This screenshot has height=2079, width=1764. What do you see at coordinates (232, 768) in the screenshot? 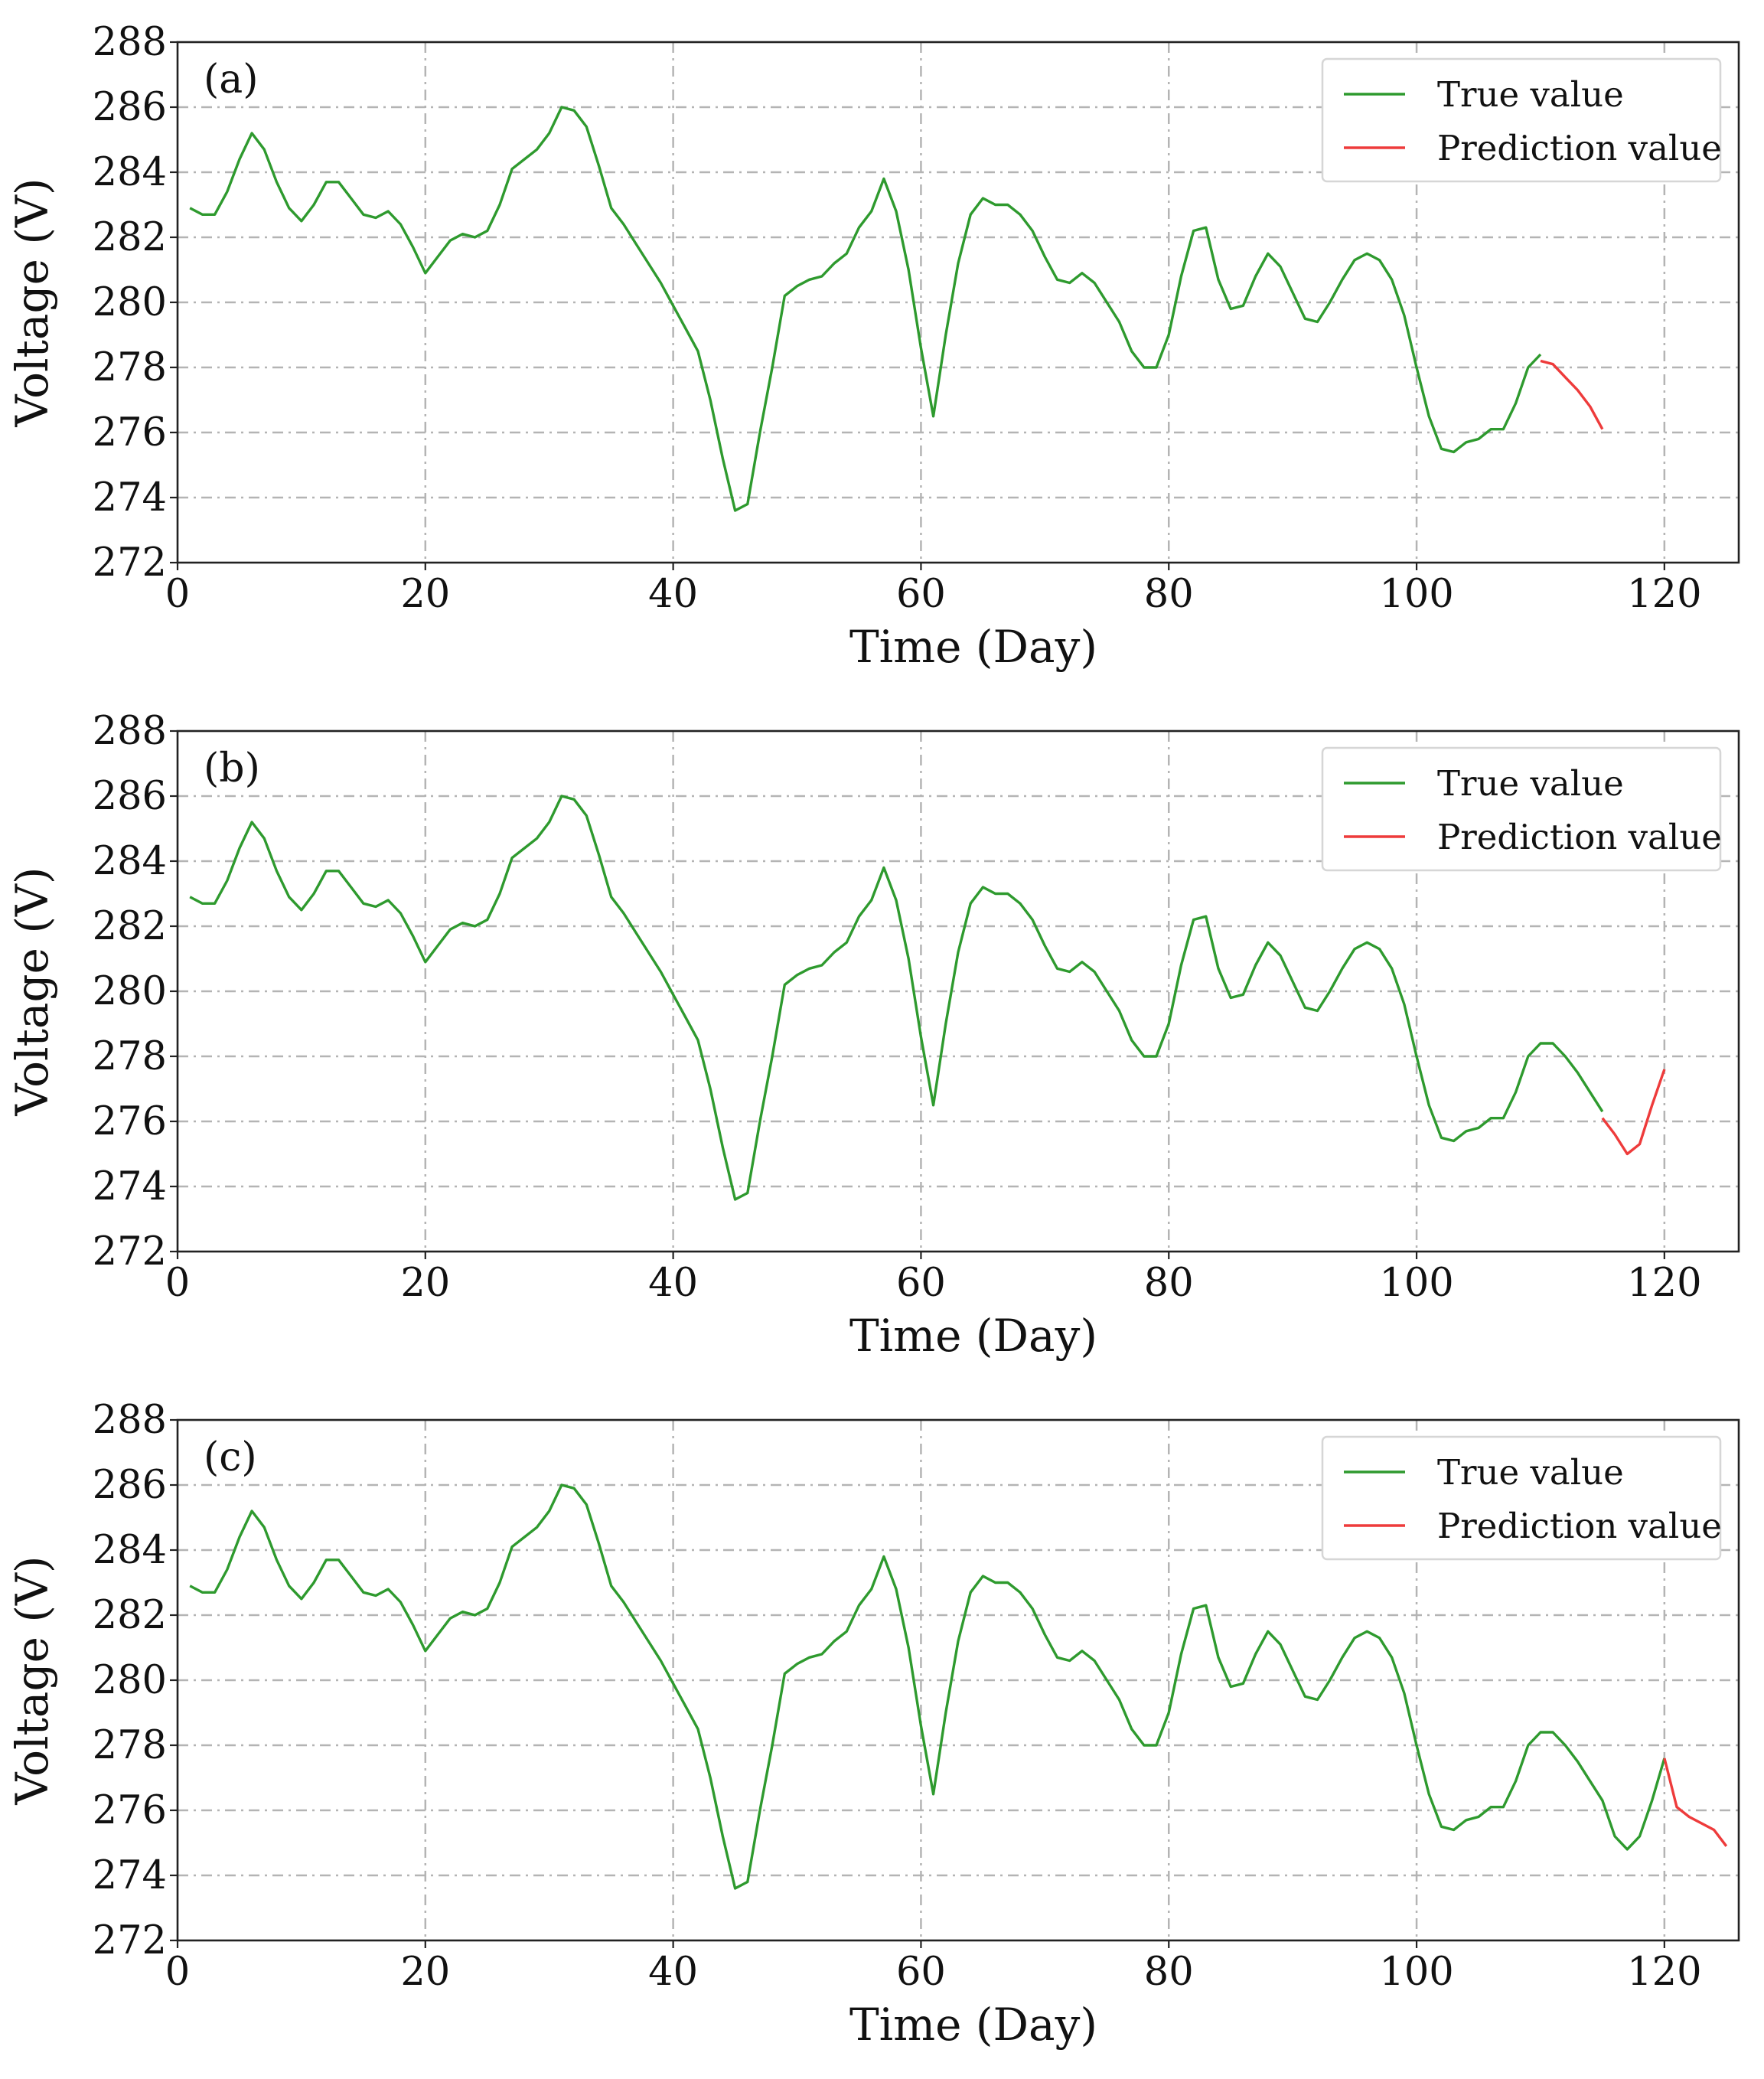
I see `panel-label: (b)` at bounding box center [232, 768].